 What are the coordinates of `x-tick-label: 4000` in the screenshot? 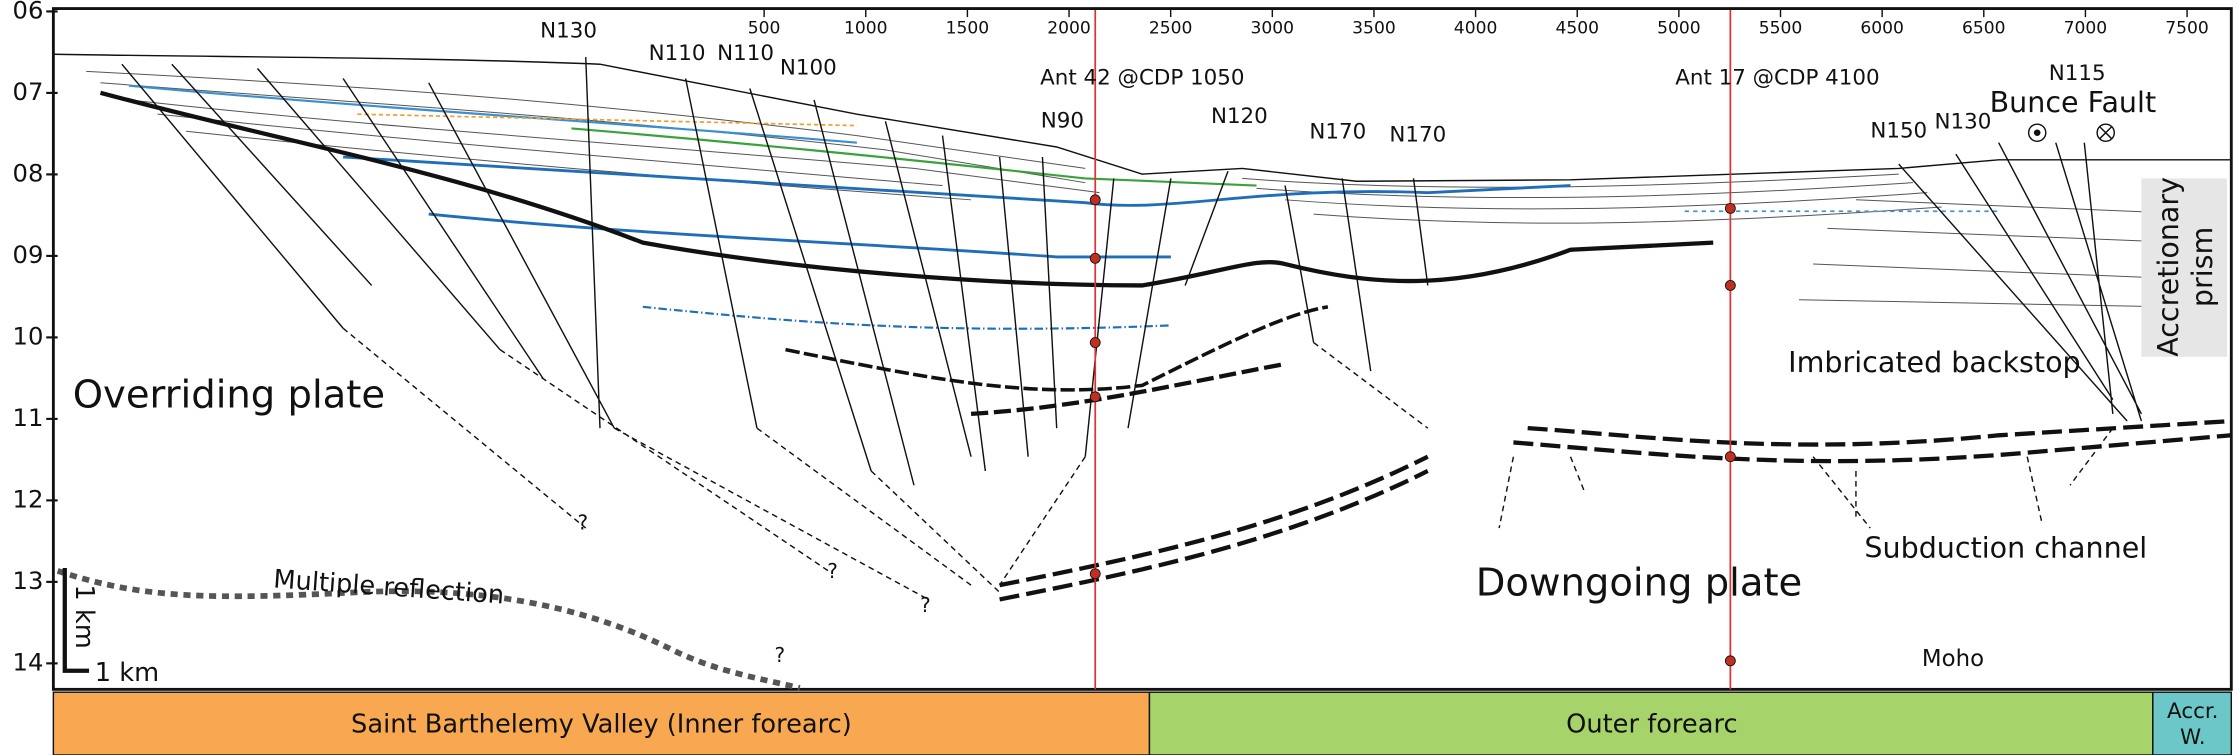 It's located at (1476, 29).